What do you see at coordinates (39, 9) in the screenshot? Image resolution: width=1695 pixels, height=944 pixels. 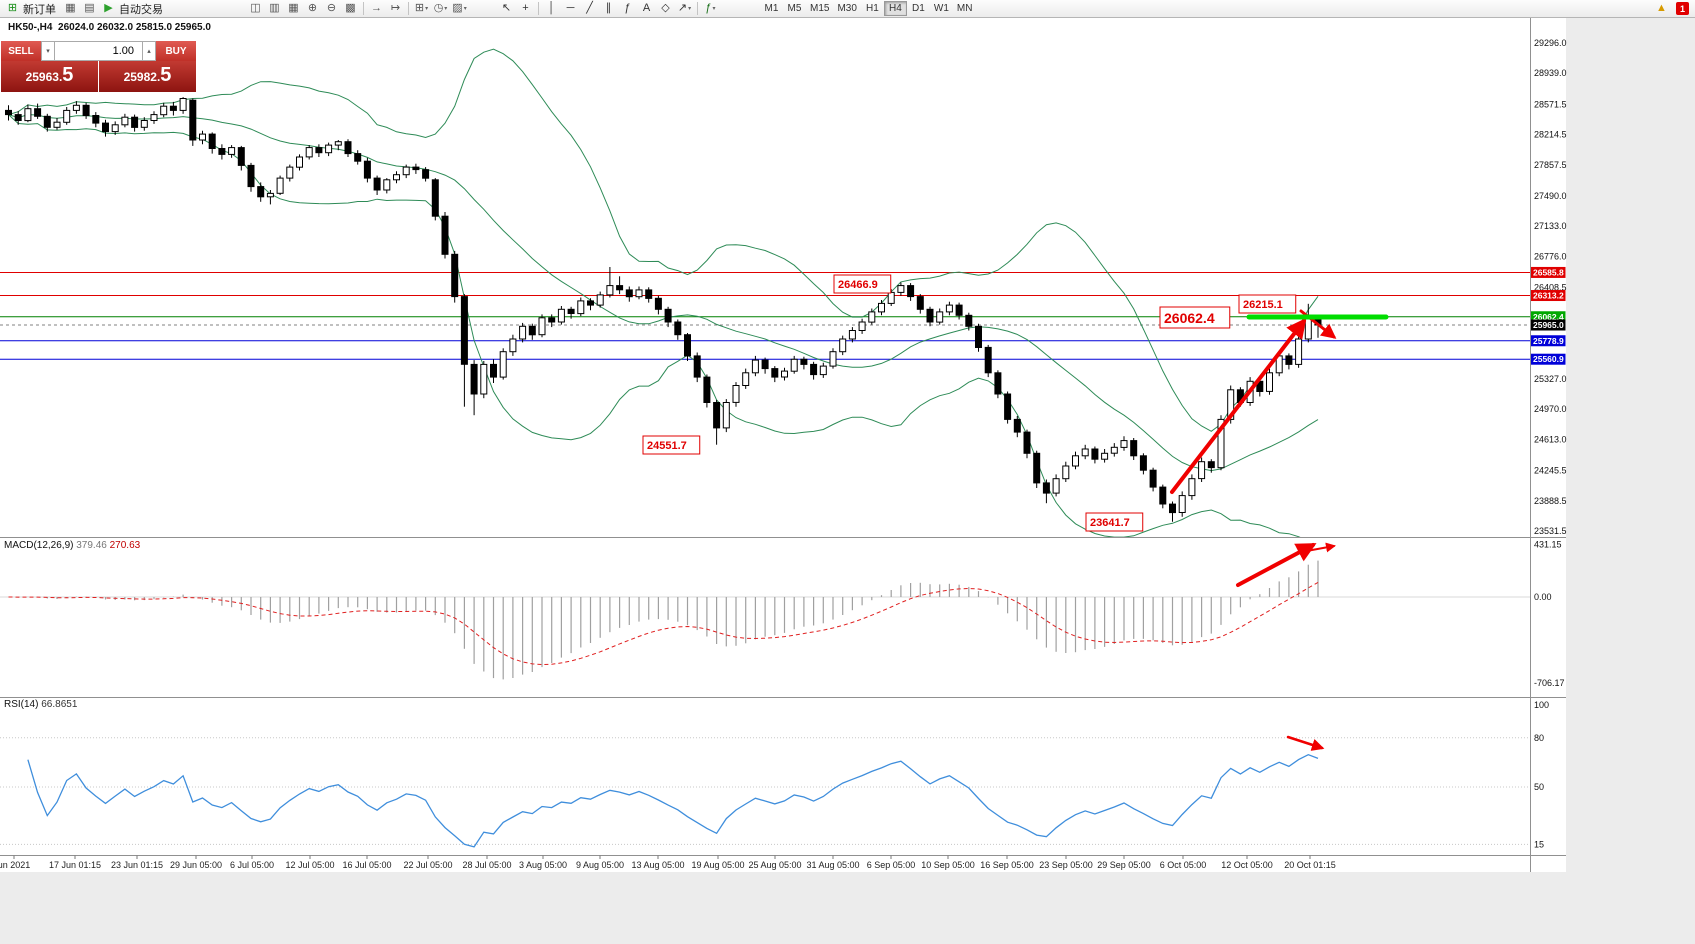 I see `new-order-label: 新订单` at bounding box center [39, 9].